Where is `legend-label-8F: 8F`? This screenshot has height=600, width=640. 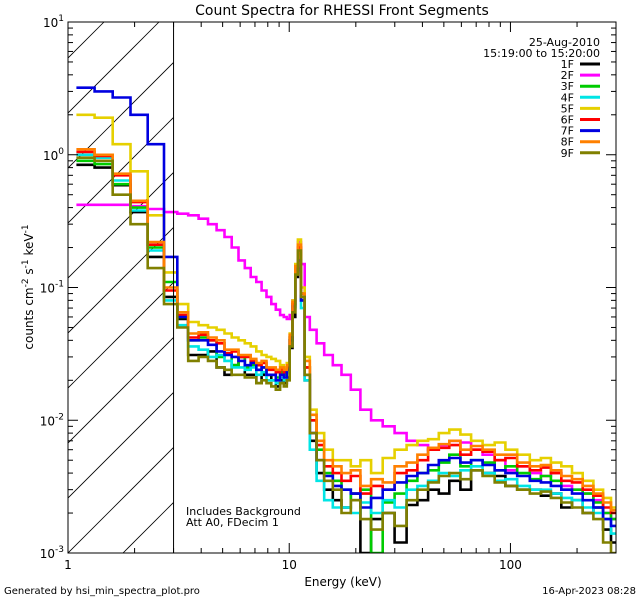
legend-label-8F: 8F is located at coordinates (567, 142).